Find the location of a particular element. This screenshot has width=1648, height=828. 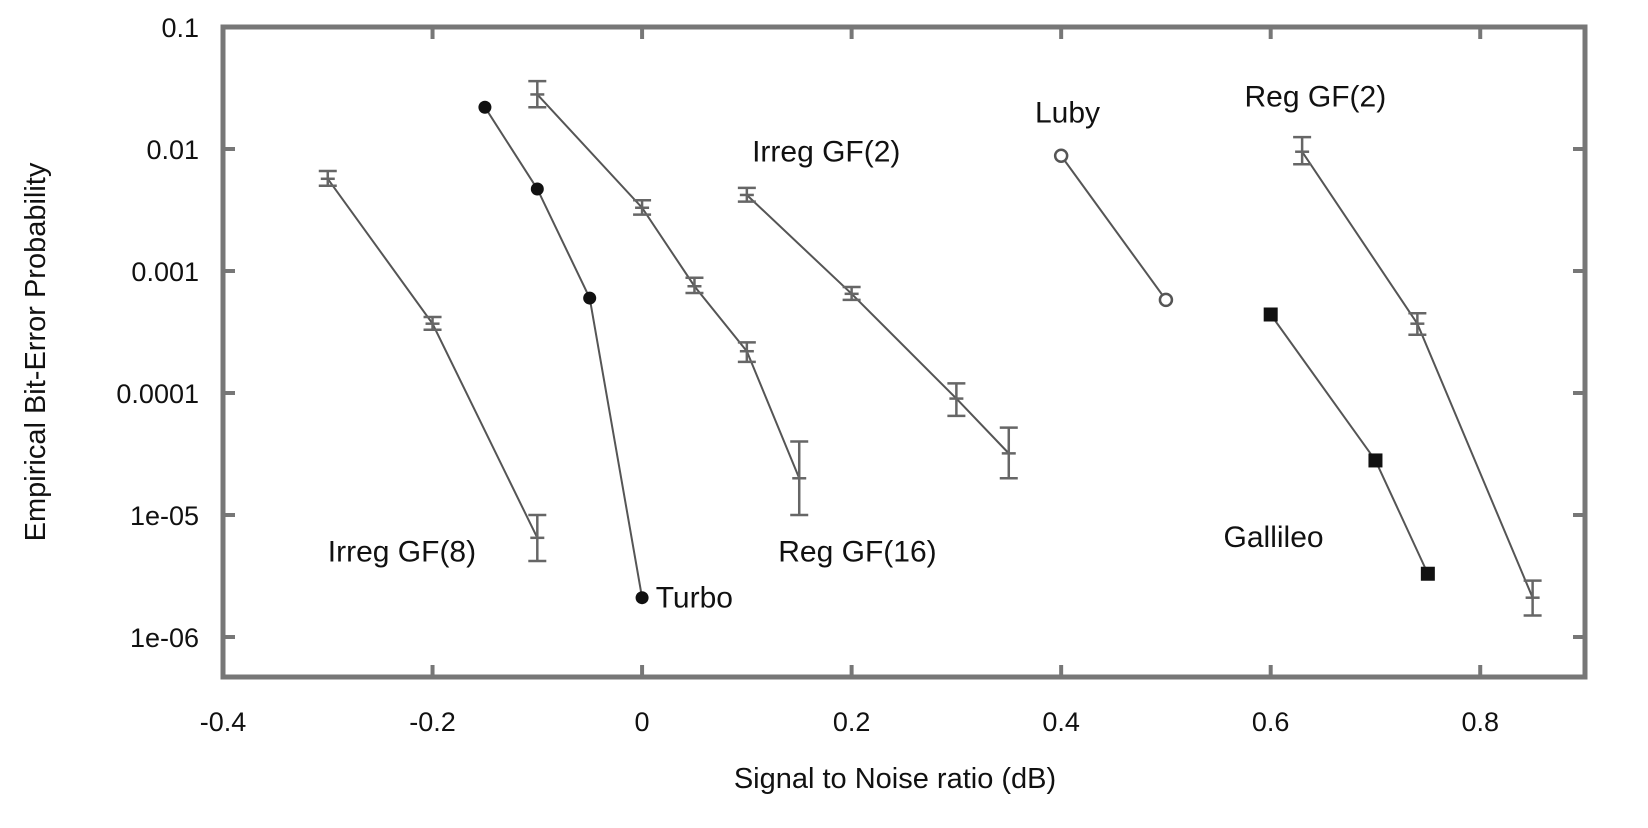

x-tick-label: 0.2 is located at coordinates (852, 722).